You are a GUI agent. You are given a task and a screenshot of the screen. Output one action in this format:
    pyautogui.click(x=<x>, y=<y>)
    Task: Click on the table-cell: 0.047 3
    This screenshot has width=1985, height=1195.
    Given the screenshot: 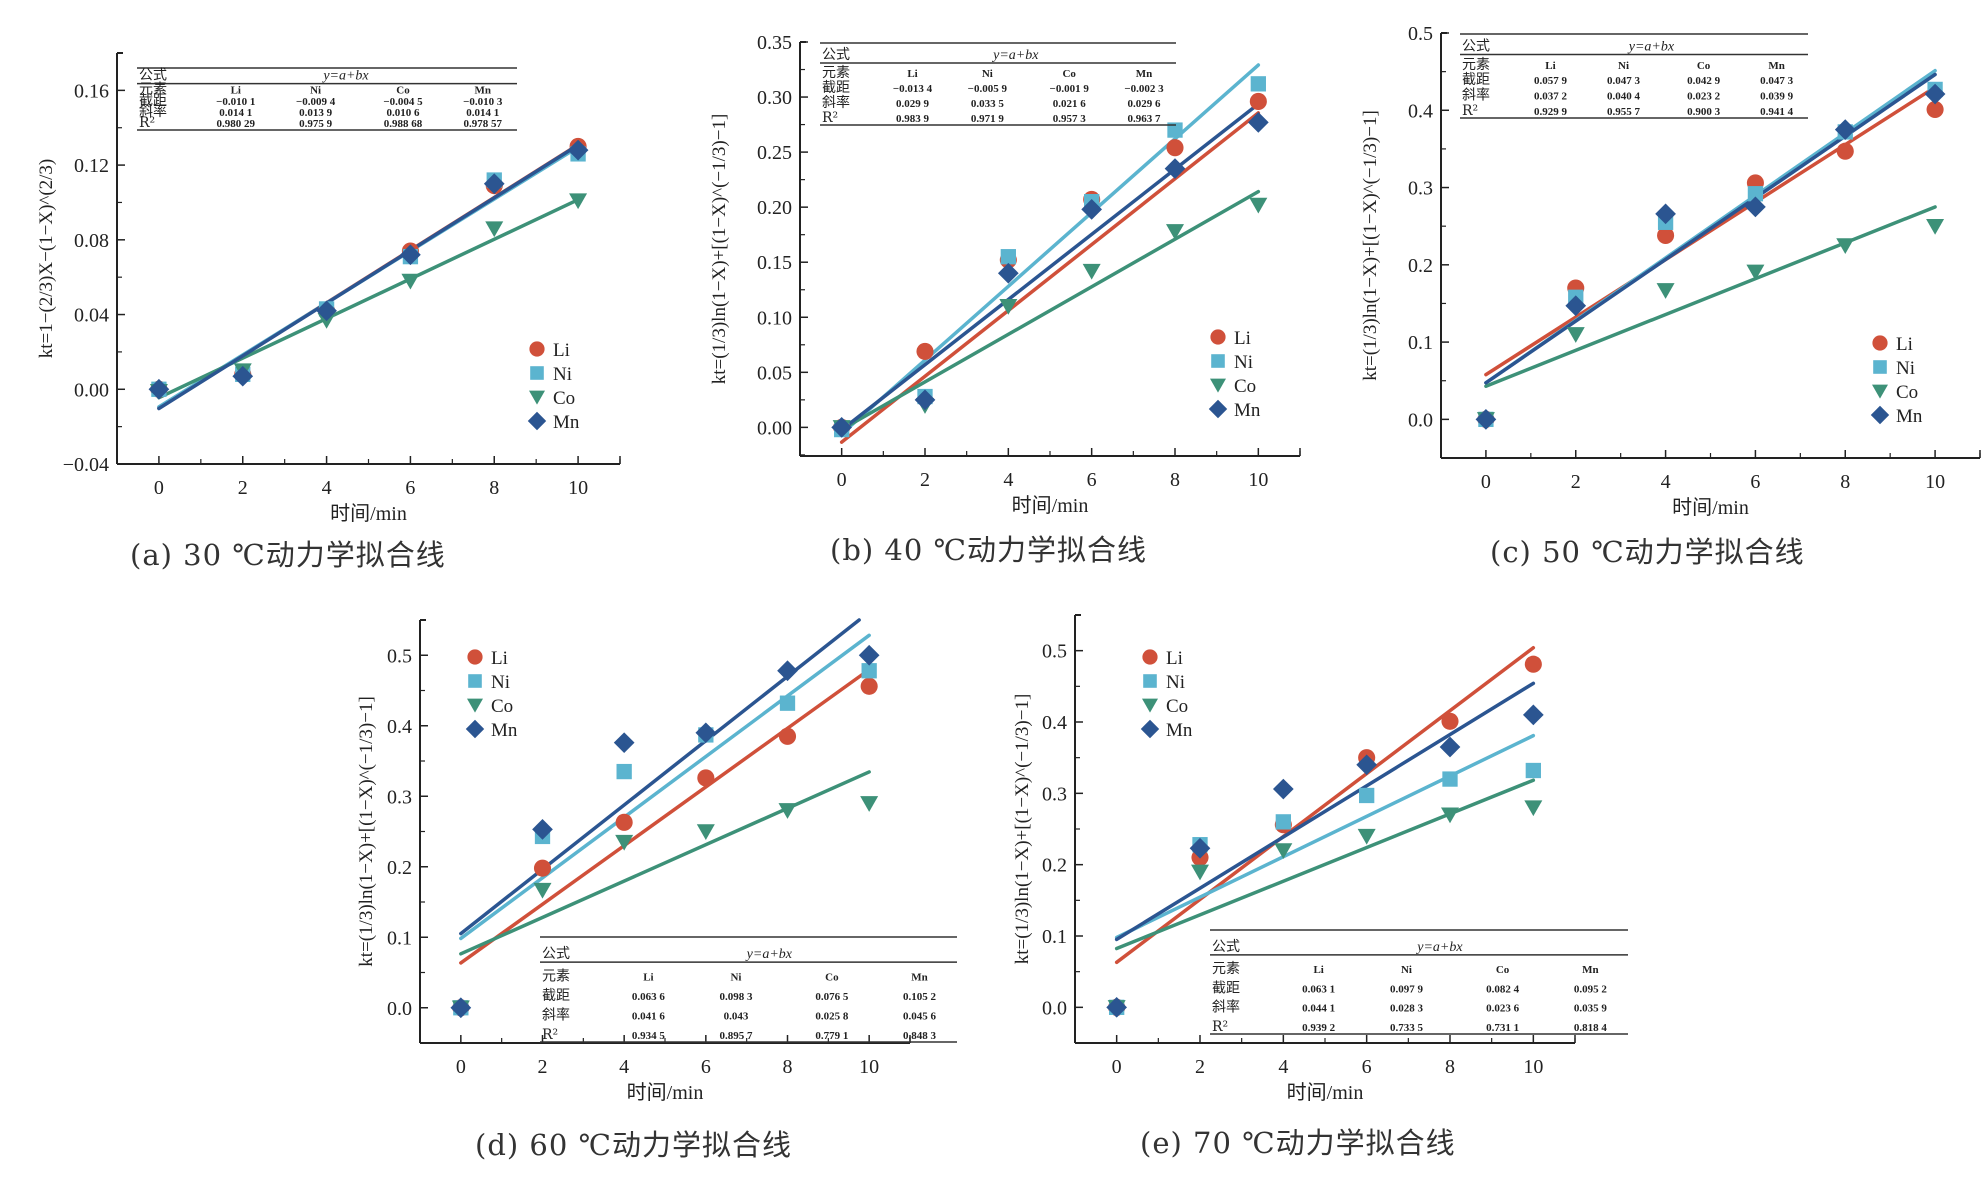 What is the action you would take?
    pyautogui.click(x=1624, y=81)
    